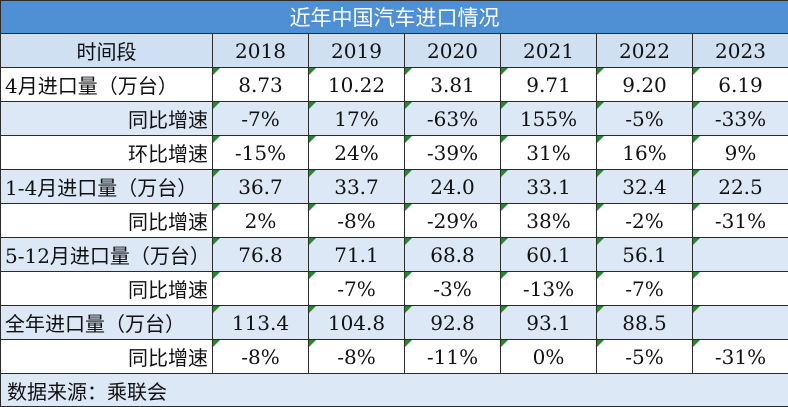 This screenshot has width=788, height=407. Describe the element at coordinates (107, 51) in the screenshot. I see `header-period: 时间段` at that location.